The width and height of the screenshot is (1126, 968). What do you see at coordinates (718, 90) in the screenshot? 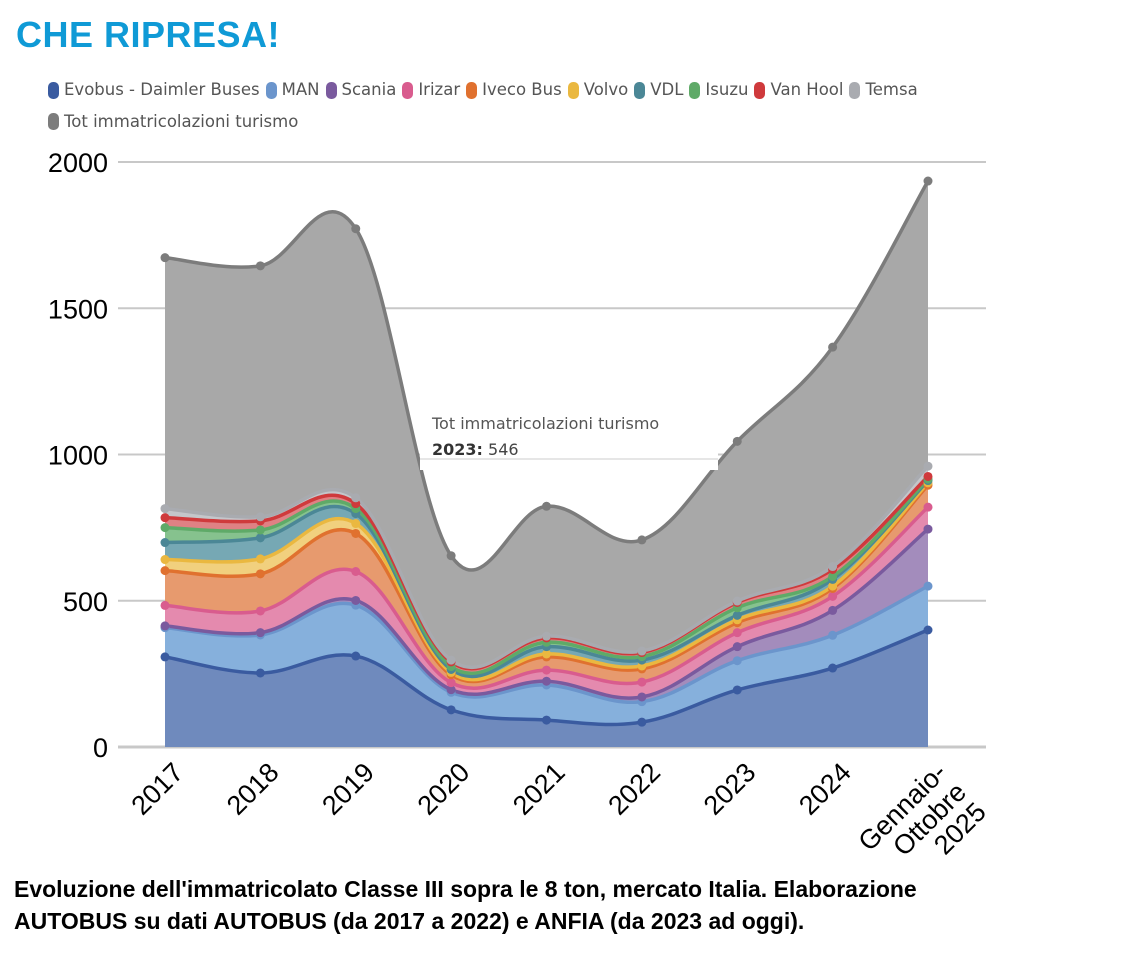
I see `legend-item-isuzu: Isuzu` at bounding box center [718, 90].